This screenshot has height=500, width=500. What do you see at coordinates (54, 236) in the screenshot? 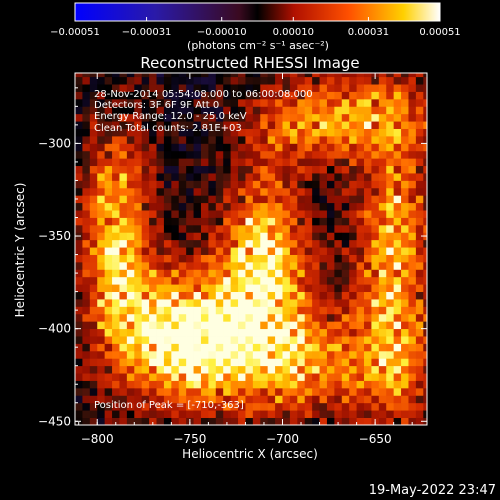
I see `y-tick-label: −350` at bounding box center [54, 236].